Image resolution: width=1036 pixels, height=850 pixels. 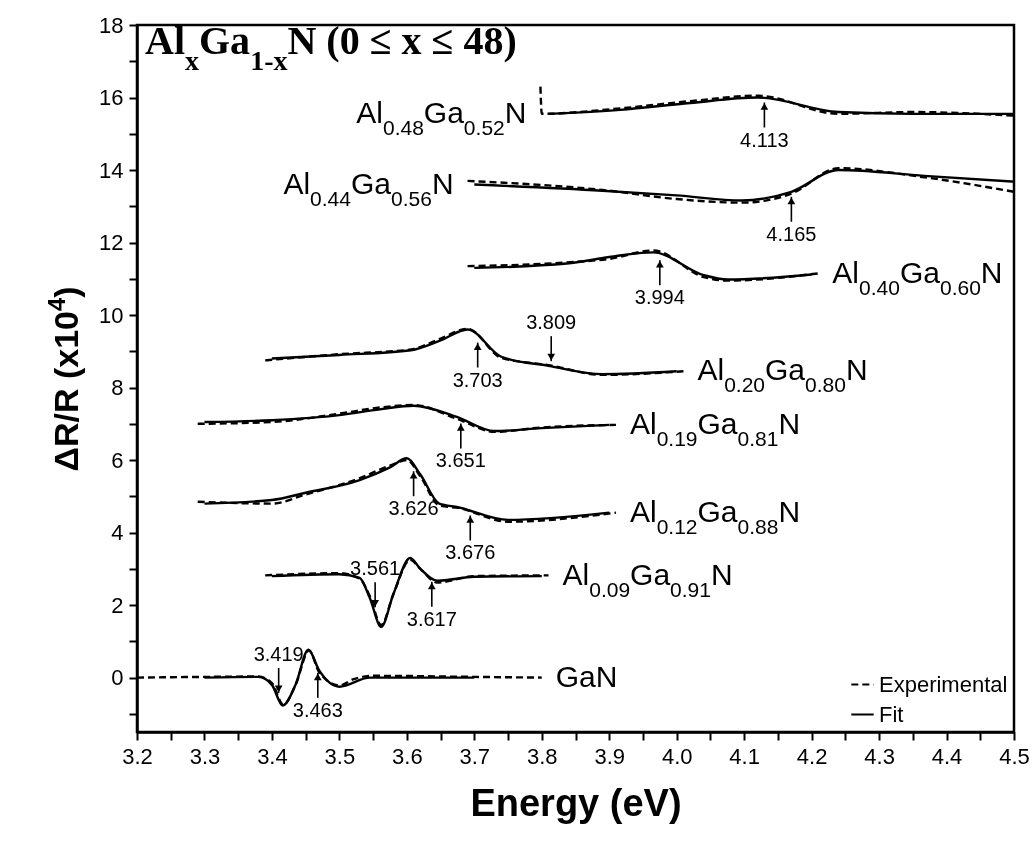 What do you see at coordinates (431, 618) in the screenshot?
I see `annotation: 3.617` at bounding box center [431, 618].